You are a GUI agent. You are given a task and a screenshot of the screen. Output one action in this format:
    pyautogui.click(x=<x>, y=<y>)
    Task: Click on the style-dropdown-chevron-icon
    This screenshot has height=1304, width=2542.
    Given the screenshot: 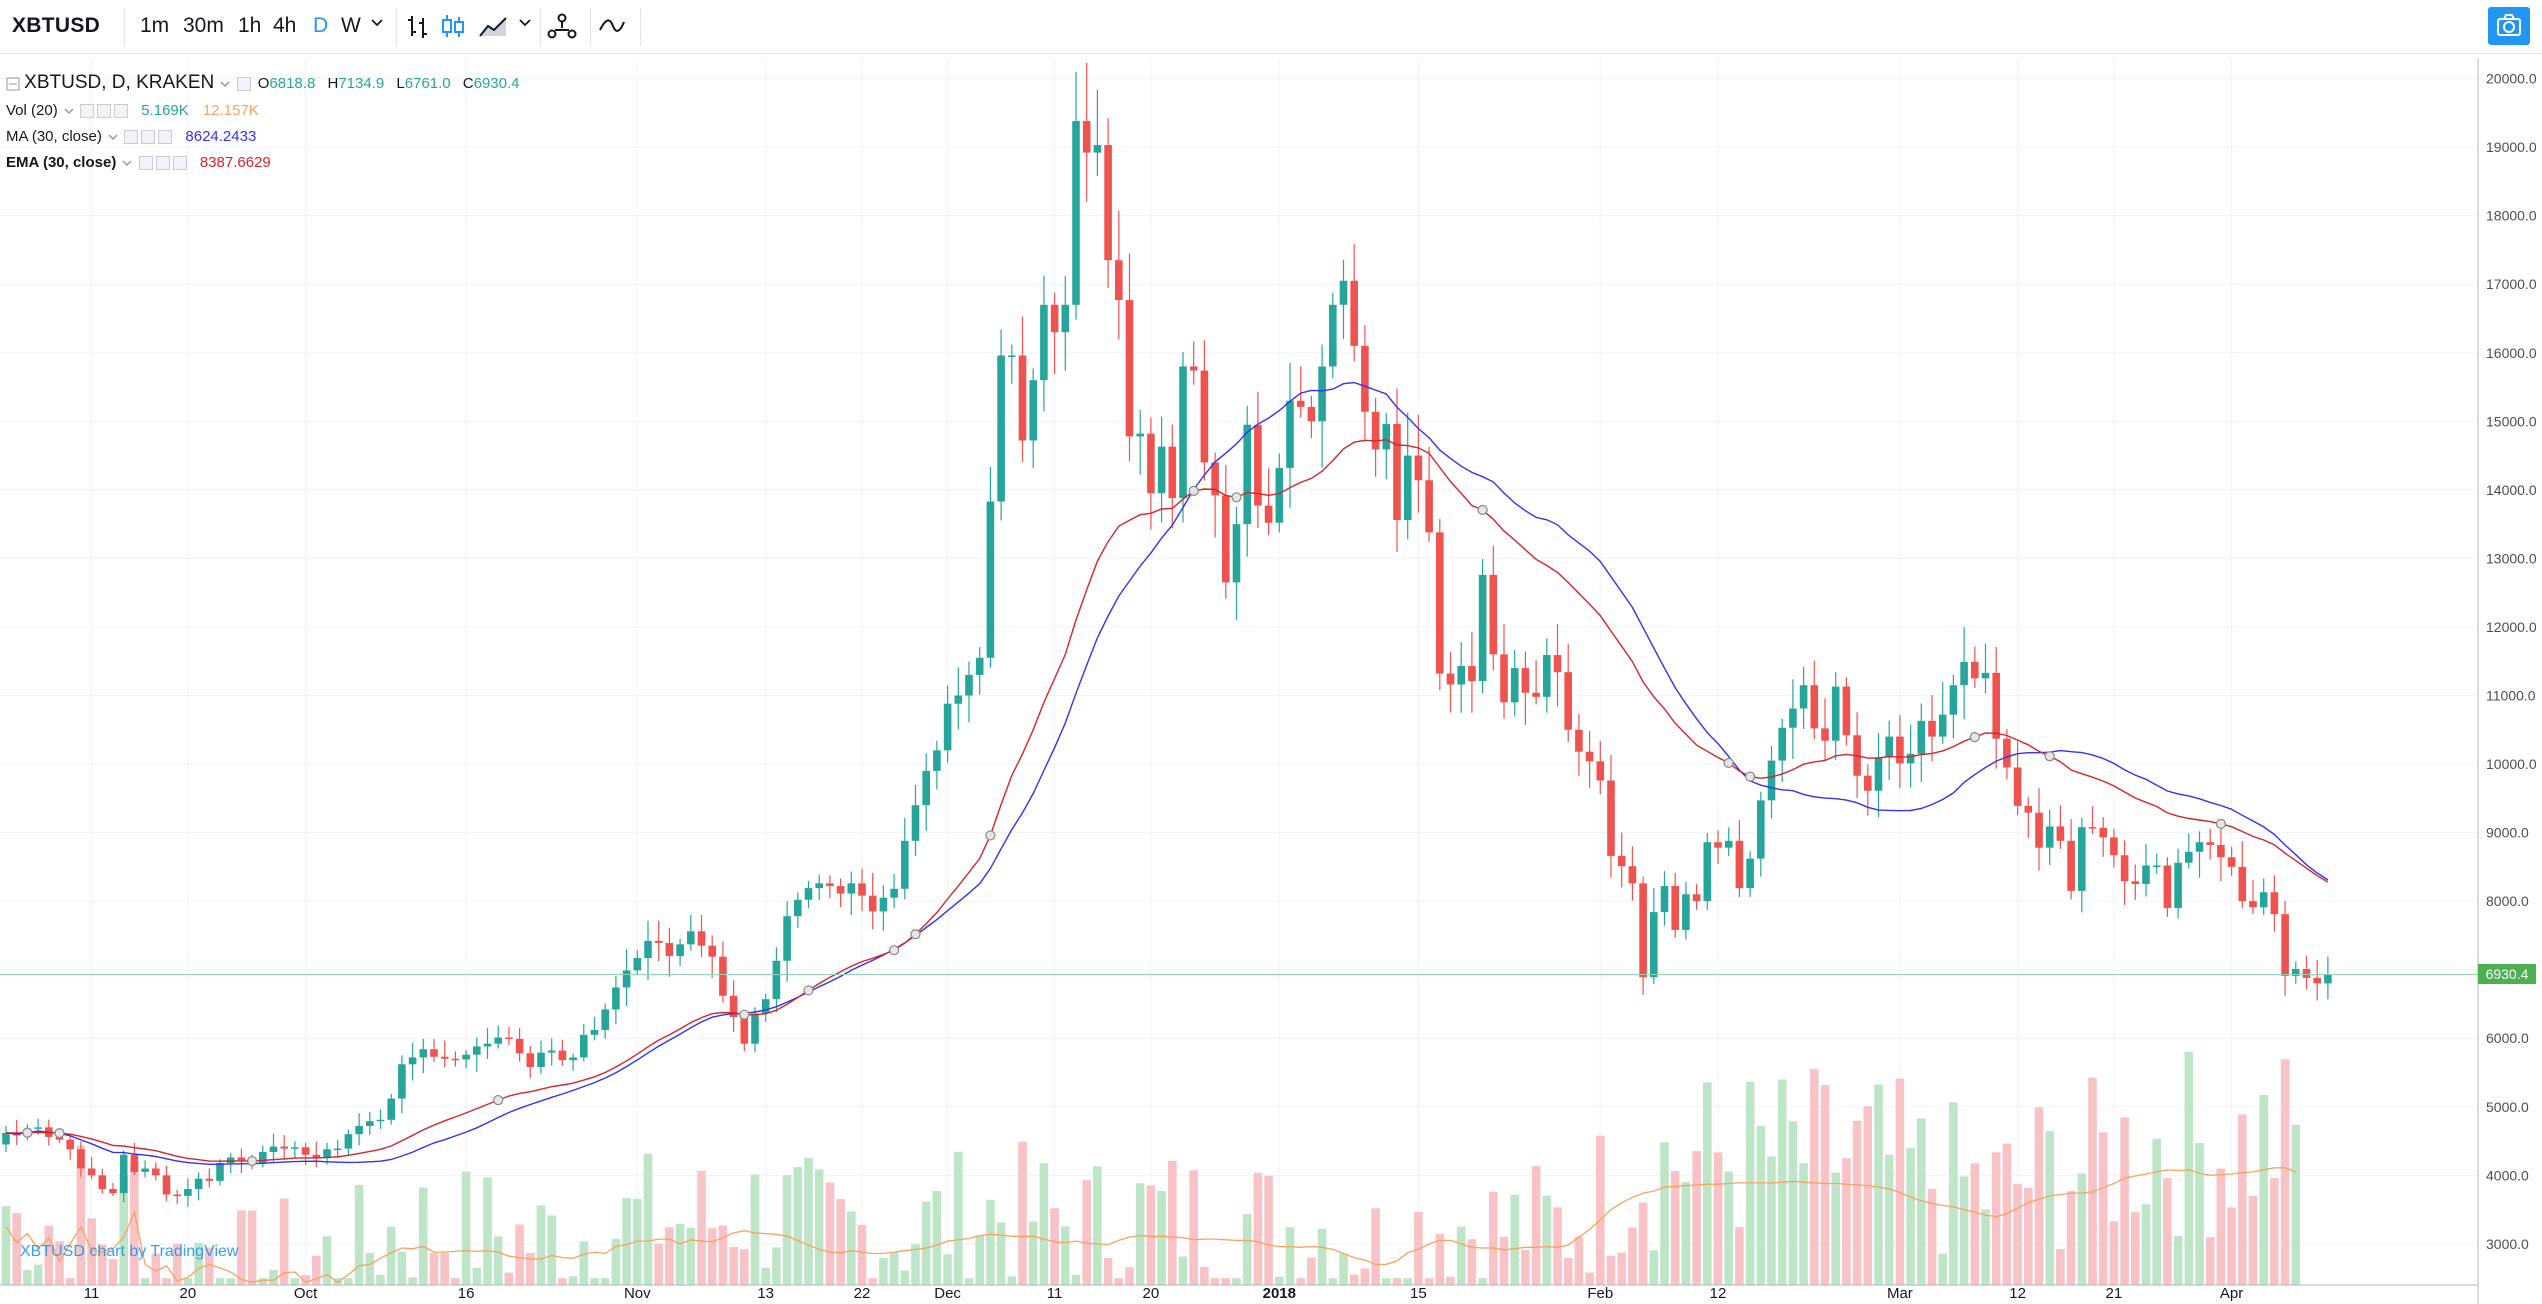 What is the action you would take?
    pyautogui.click(x=525, y=25)
    